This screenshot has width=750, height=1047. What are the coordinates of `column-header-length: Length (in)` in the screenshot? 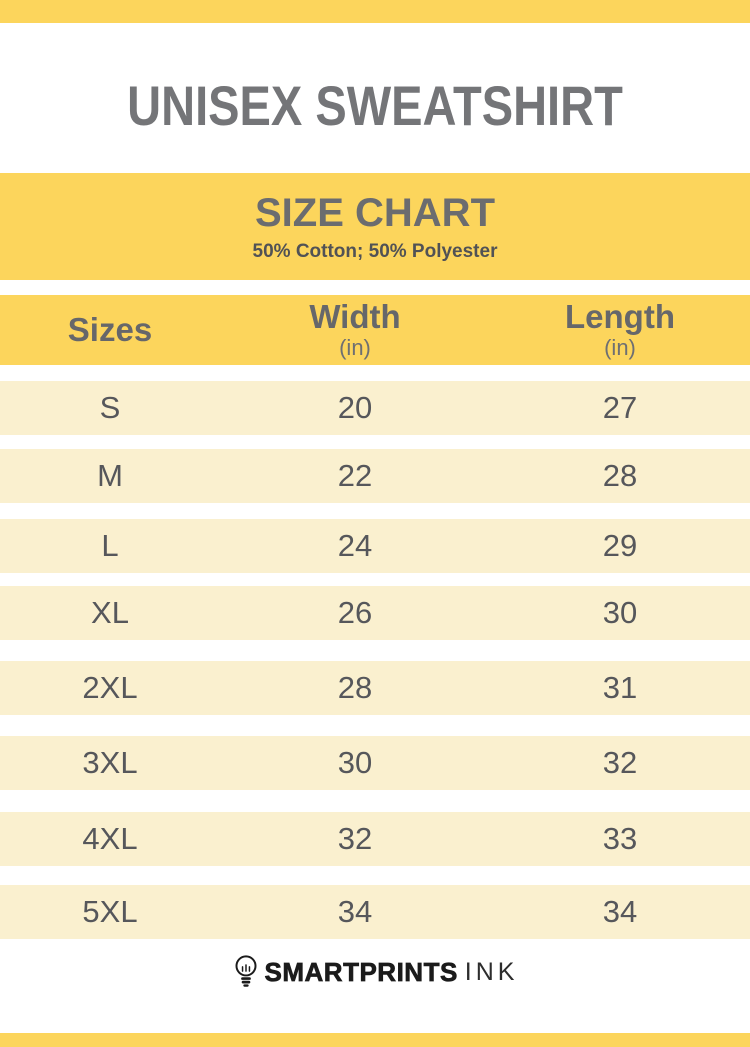 It's located at (620, 330).